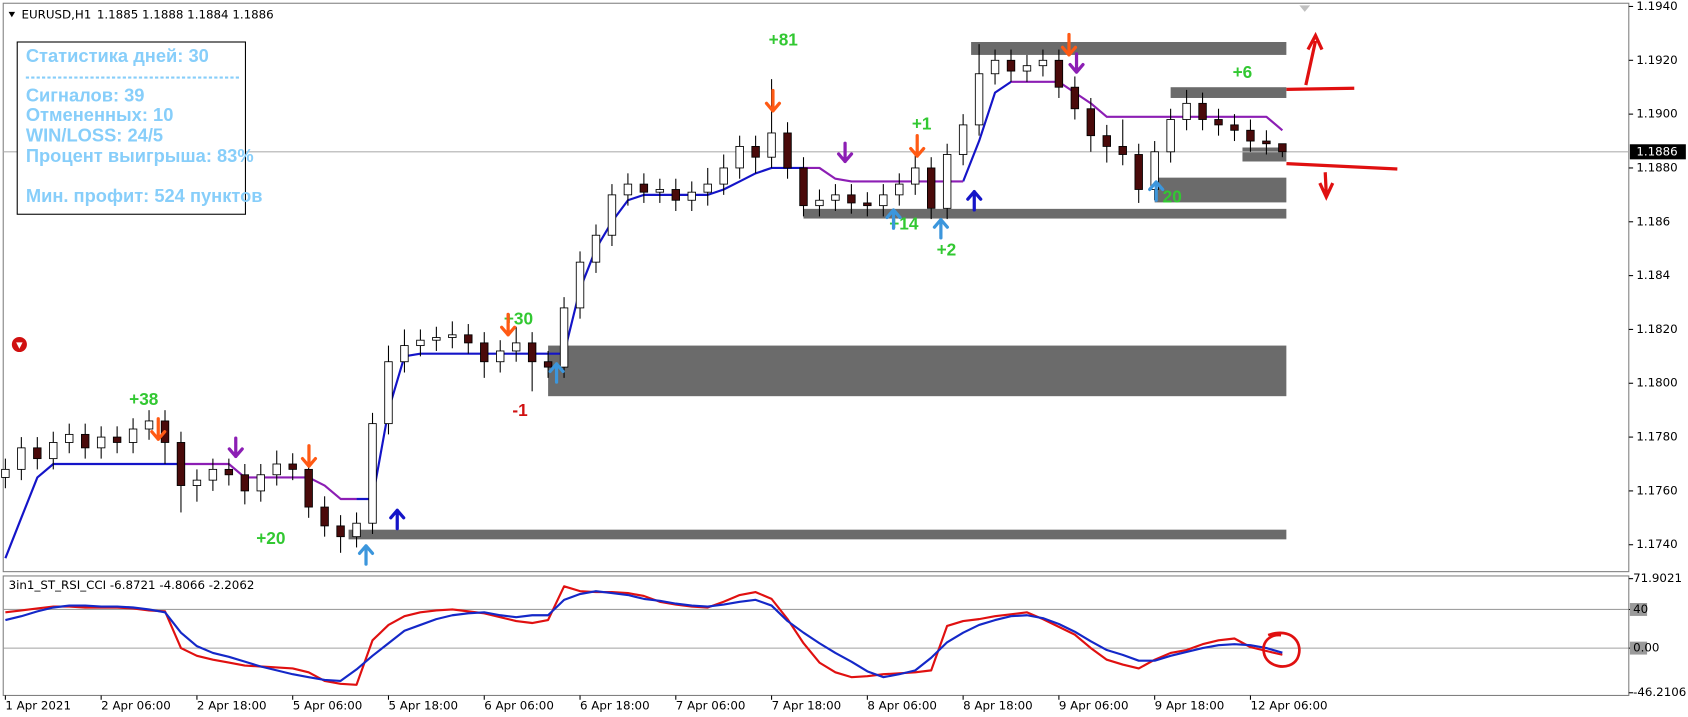 This screenshot has height=717, width=1688. What do you see at coordinates (1653, 221) in the screenshot?
I see `y-tick-label: 1.186` at bounding box center [1653, 221].